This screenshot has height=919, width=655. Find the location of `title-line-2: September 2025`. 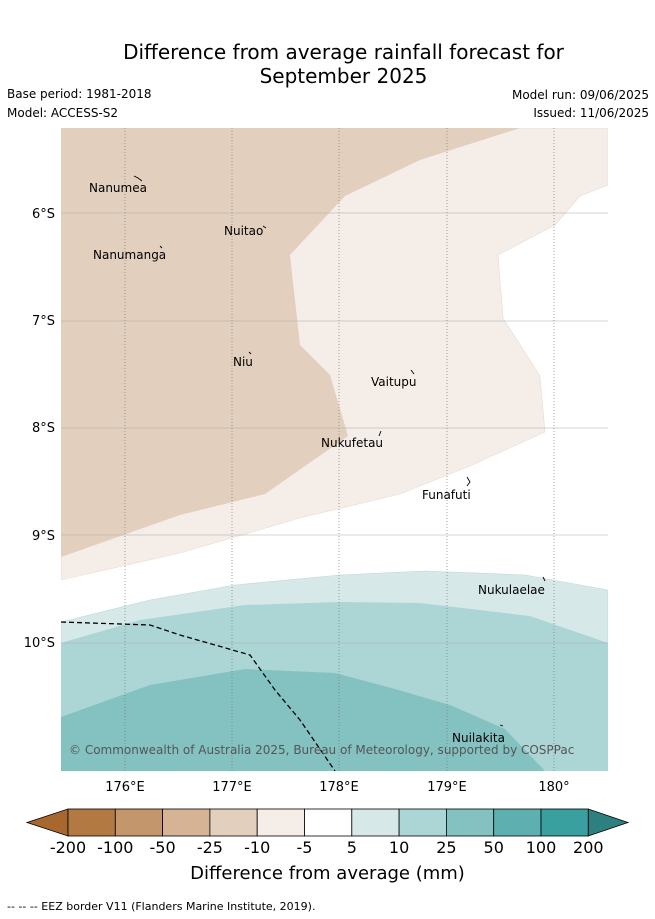

title-line-2: September 2025 is located at coordinates (343, 76).